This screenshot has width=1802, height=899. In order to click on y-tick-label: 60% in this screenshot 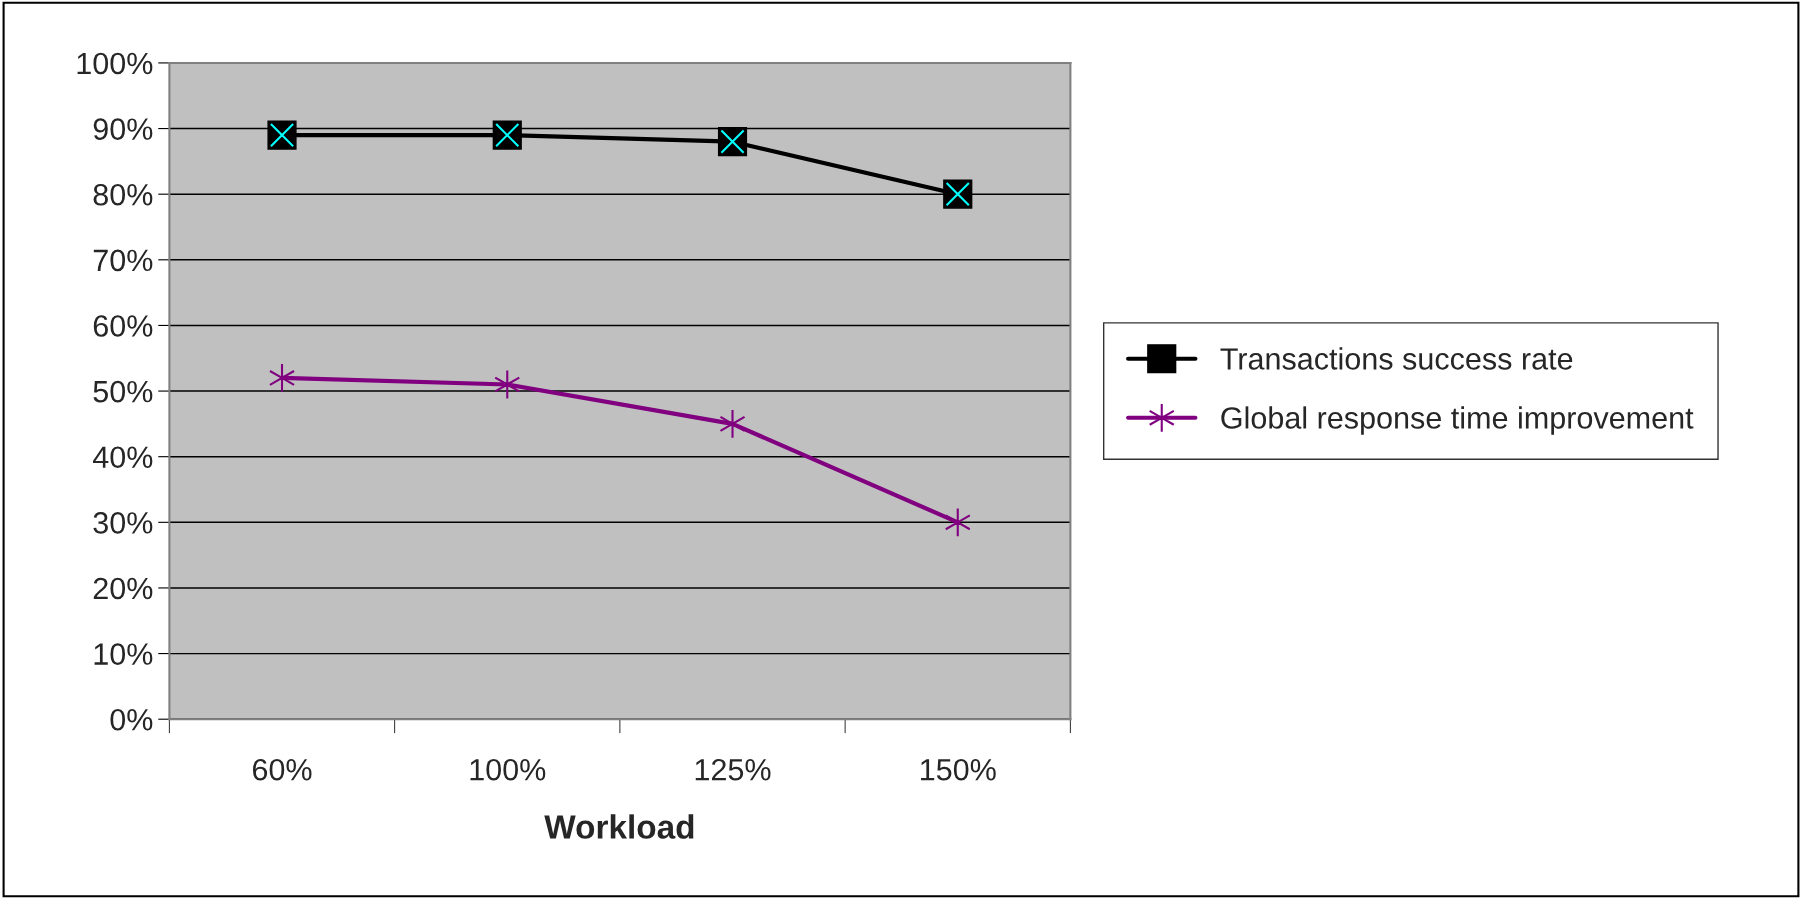, I will do `click(123, 326)`.